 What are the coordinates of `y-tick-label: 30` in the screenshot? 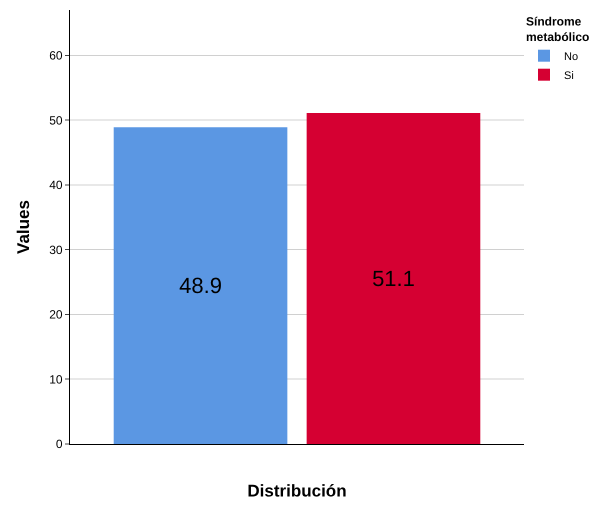 It's located at (56, 249).